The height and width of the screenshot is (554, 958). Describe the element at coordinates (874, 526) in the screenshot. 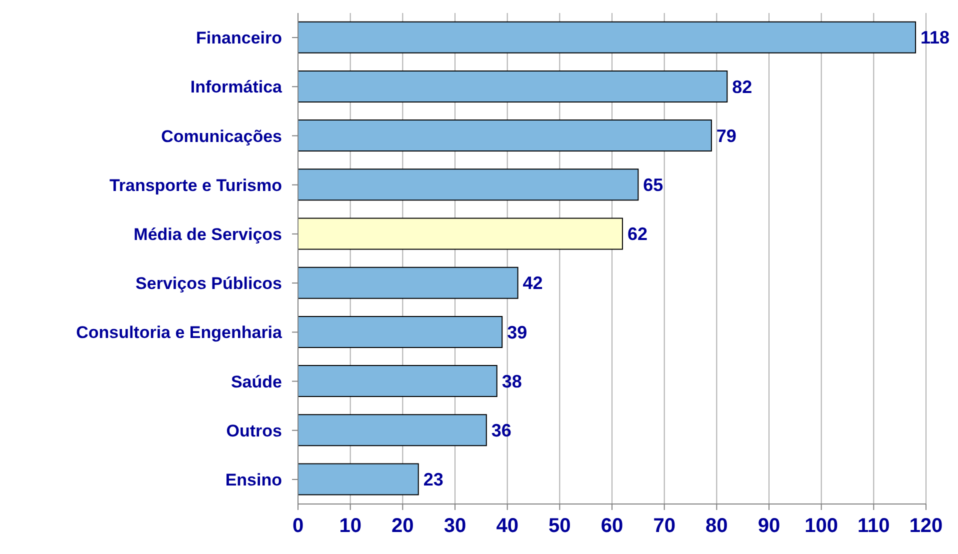

I see `x-tick-label: 110` at that location.